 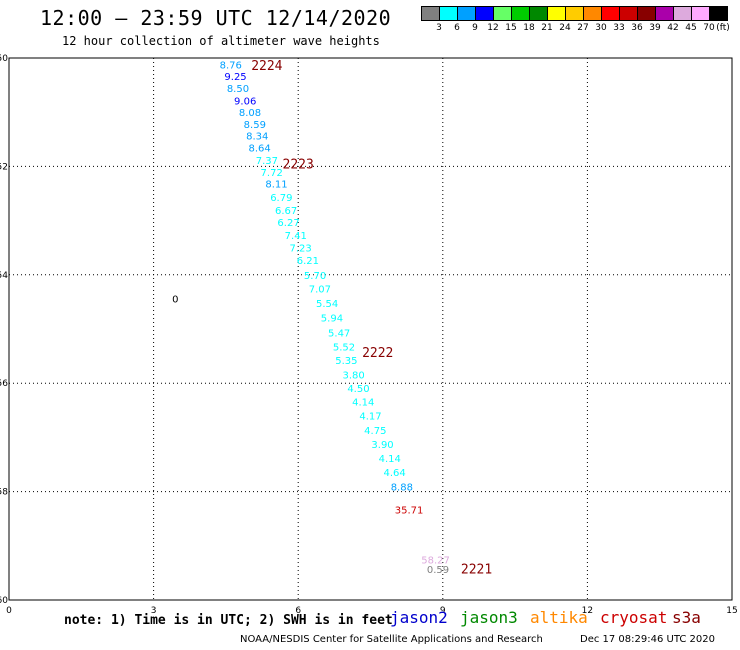 What do you see at coordinates (731, 611) in the screenshot?
I see `x-tick-label: 15` at bounding box center [731, 611].